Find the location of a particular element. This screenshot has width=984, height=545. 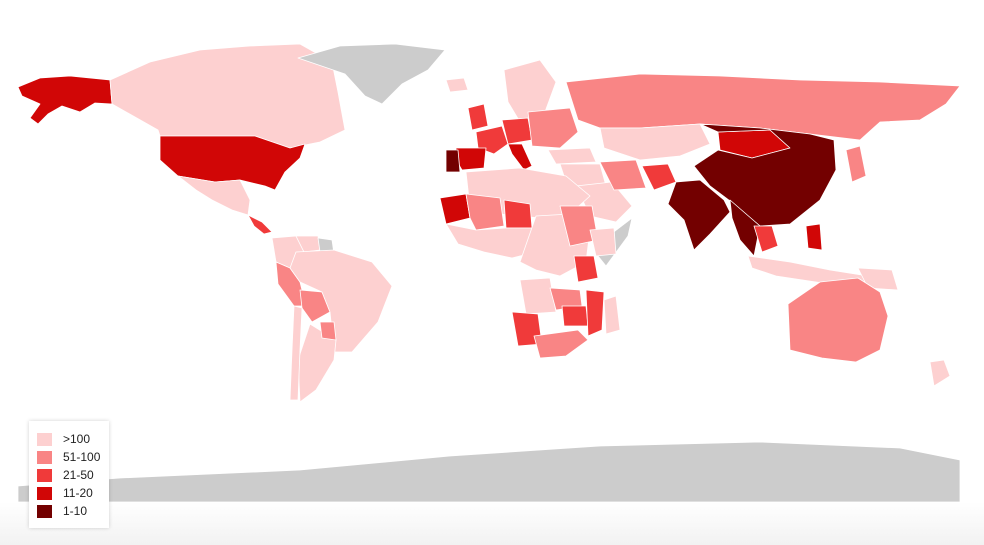

region-italy is located at coordinates (520, 157).